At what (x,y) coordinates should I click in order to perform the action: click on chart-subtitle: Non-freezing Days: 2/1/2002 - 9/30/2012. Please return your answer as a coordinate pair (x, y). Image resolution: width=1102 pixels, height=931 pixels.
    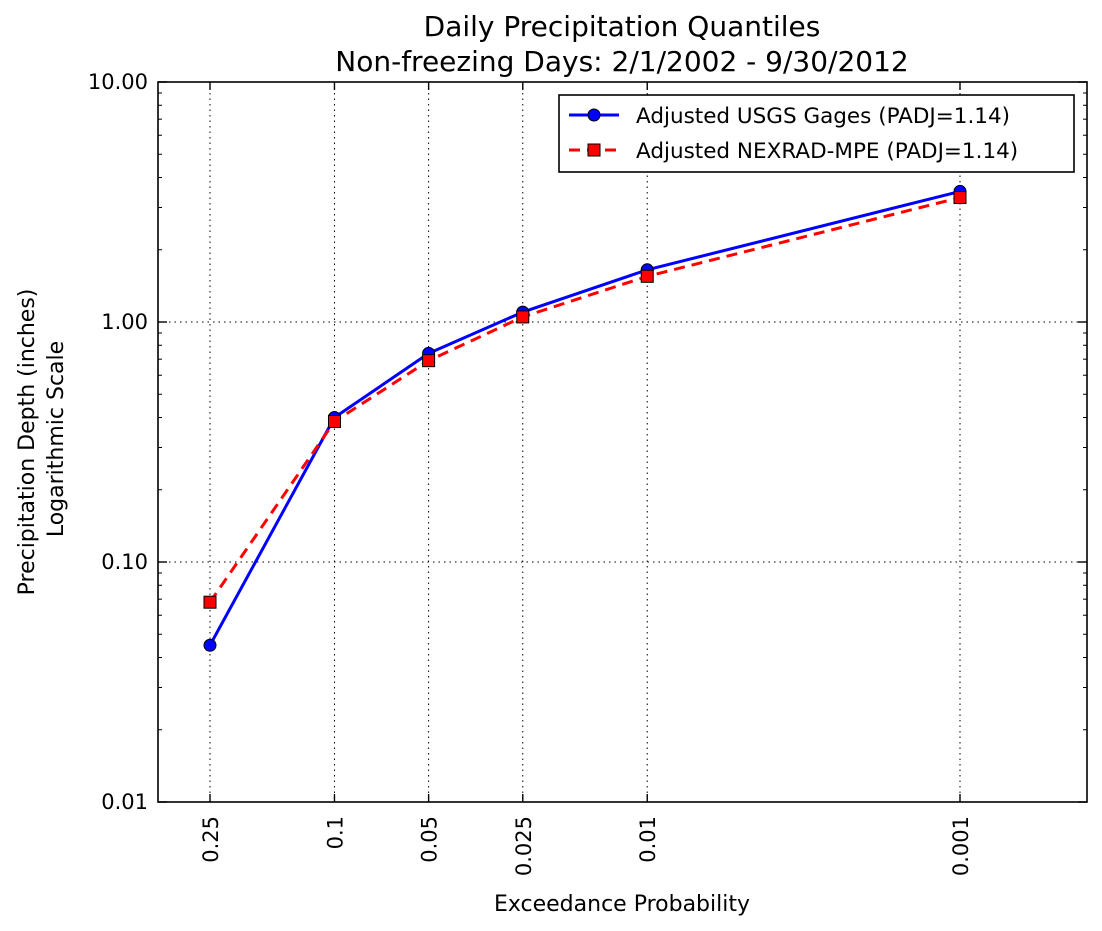
    Looking at the image, I should click on (621, 61).